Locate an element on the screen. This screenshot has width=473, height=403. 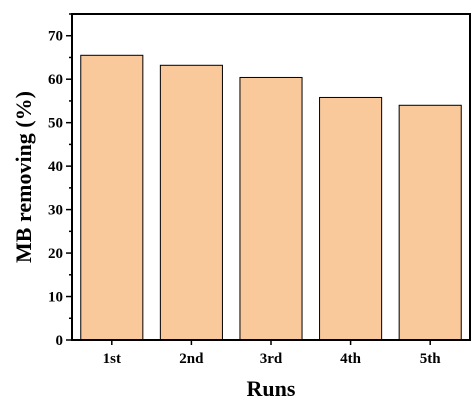
y-tick-label: 50 is located at coordinates (55, 124).